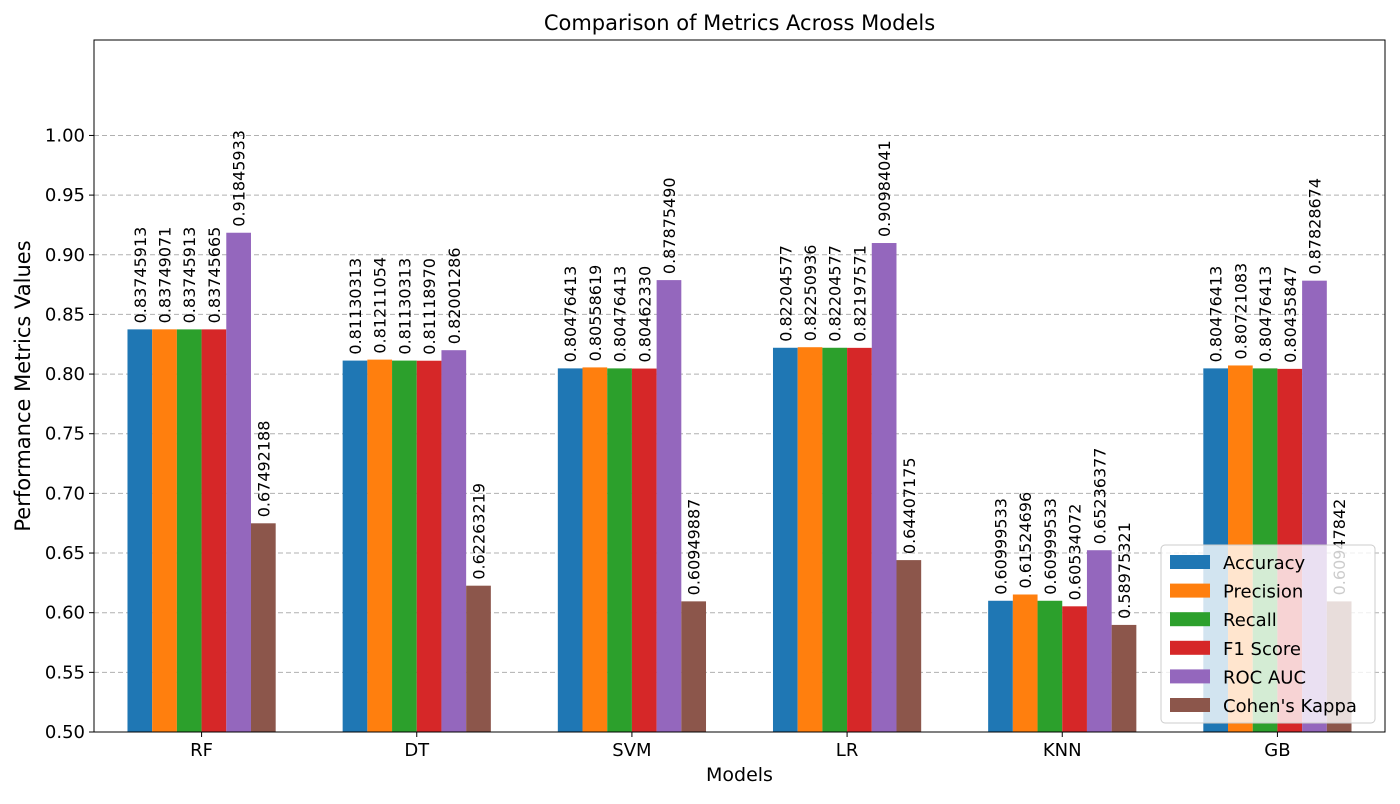 The image size is (1400, 804). I want to click on x-tick-label: LR, so click(847, 750).